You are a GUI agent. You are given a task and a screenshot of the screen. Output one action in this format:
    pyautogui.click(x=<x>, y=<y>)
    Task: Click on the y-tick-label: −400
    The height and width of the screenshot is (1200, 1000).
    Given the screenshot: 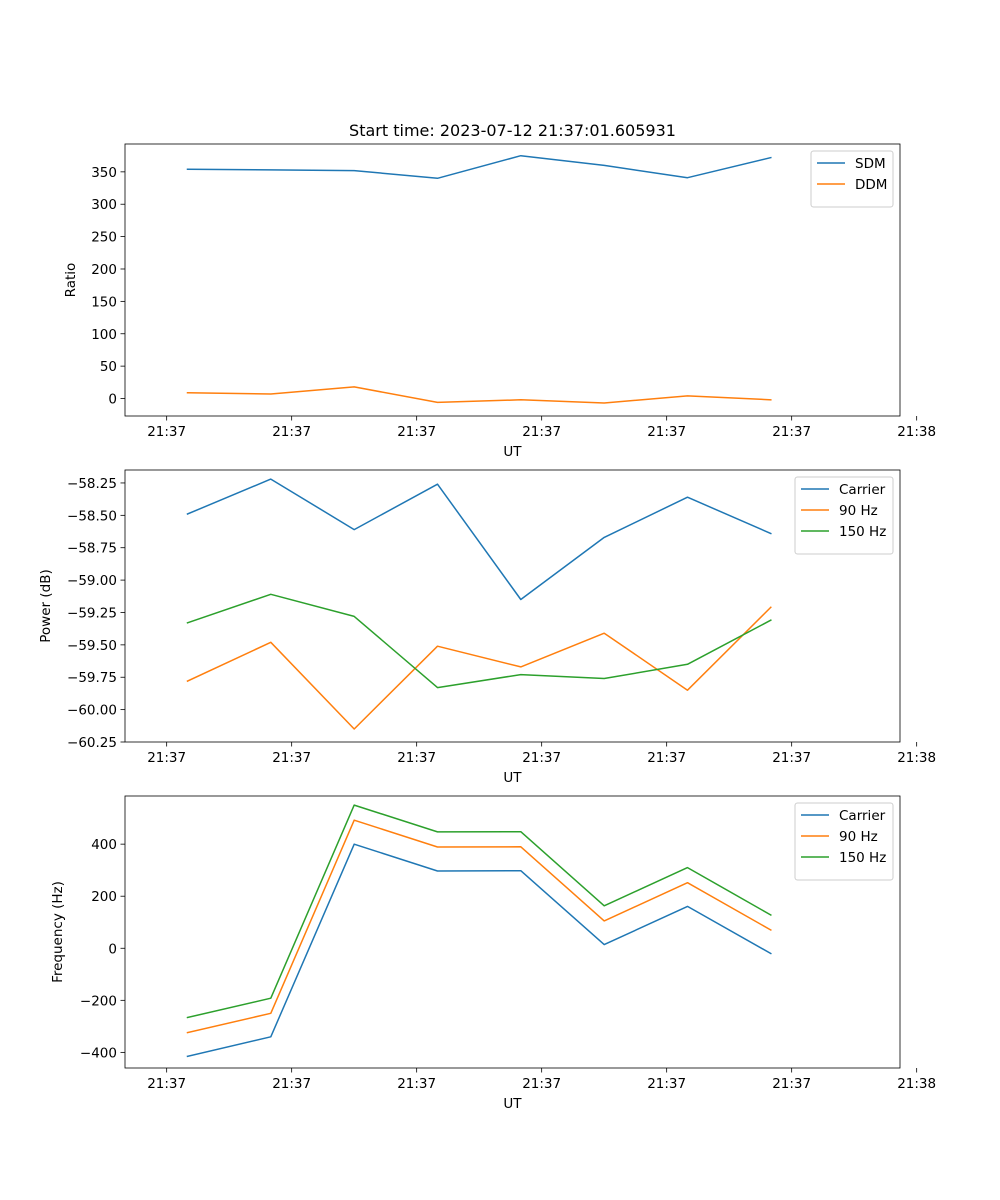 What is the action you would take?
    pyautogui.click(x=98, y=1053)
    